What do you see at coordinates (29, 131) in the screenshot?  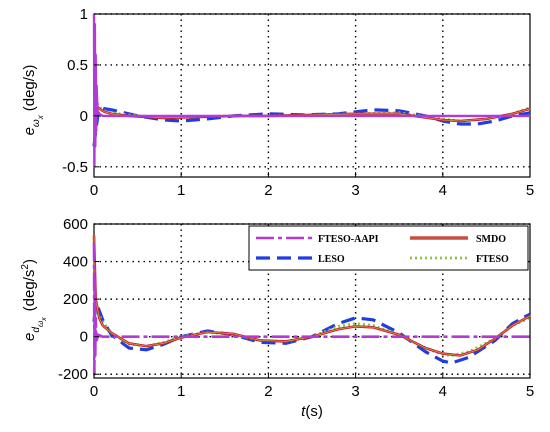 I see `top-ylabel-main: e` at bounding box center [29, 131].